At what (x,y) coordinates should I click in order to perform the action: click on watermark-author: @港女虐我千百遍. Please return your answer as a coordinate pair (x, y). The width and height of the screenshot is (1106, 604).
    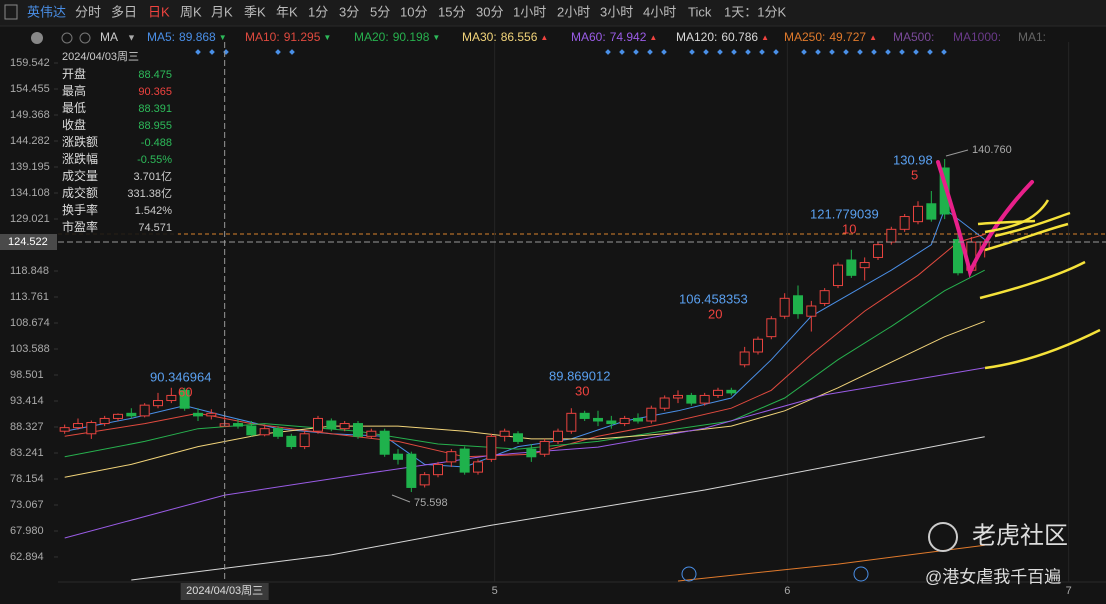
    Looking at the image, I should click on (993, 576).